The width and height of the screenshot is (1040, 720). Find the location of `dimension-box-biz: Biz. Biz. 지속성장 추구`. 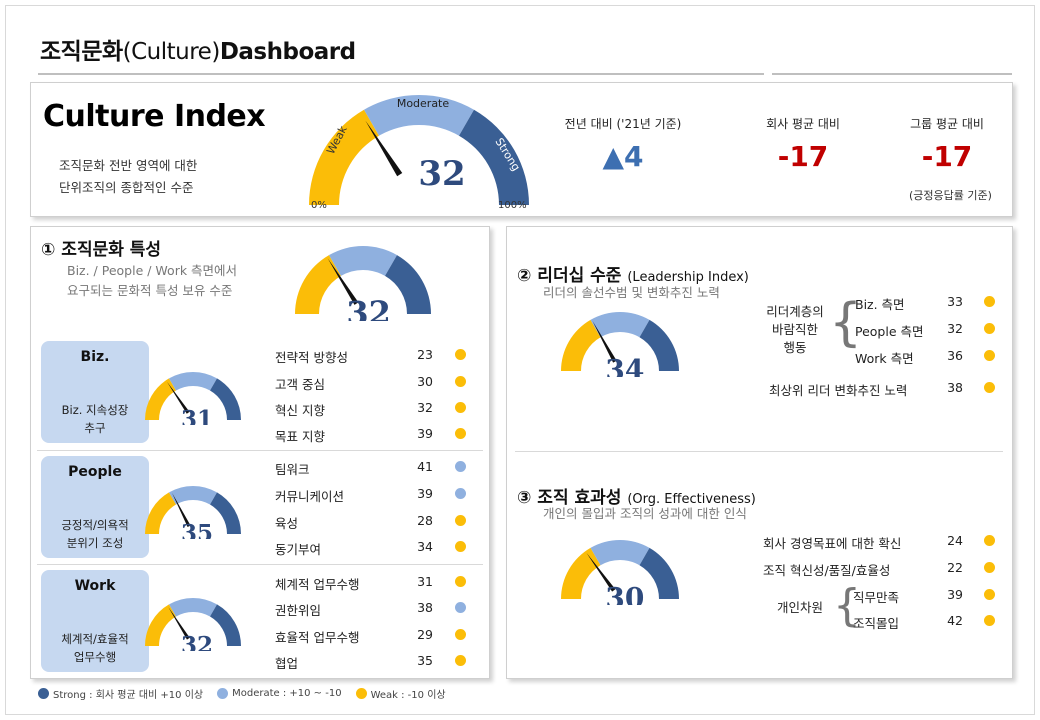

dimension-box-biz: Biz. Biz. 지속성장 추구 is located at coordinates (95, 392).